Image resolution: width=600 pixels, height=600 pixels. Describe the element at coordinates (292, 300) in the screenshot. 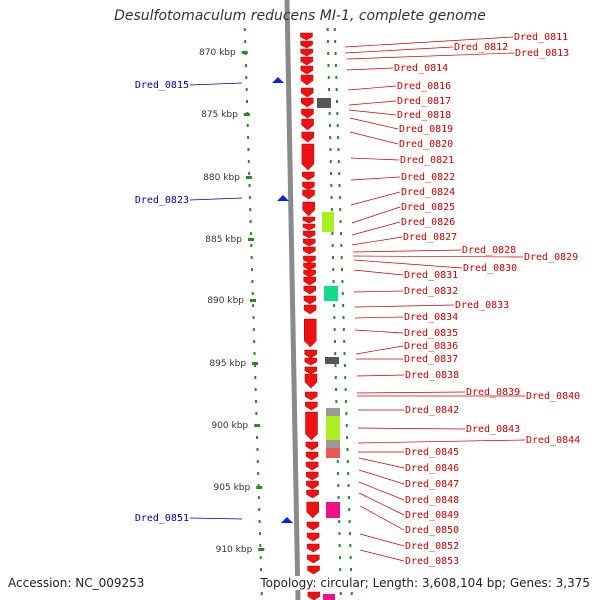

I see `backbone-line` at that location.